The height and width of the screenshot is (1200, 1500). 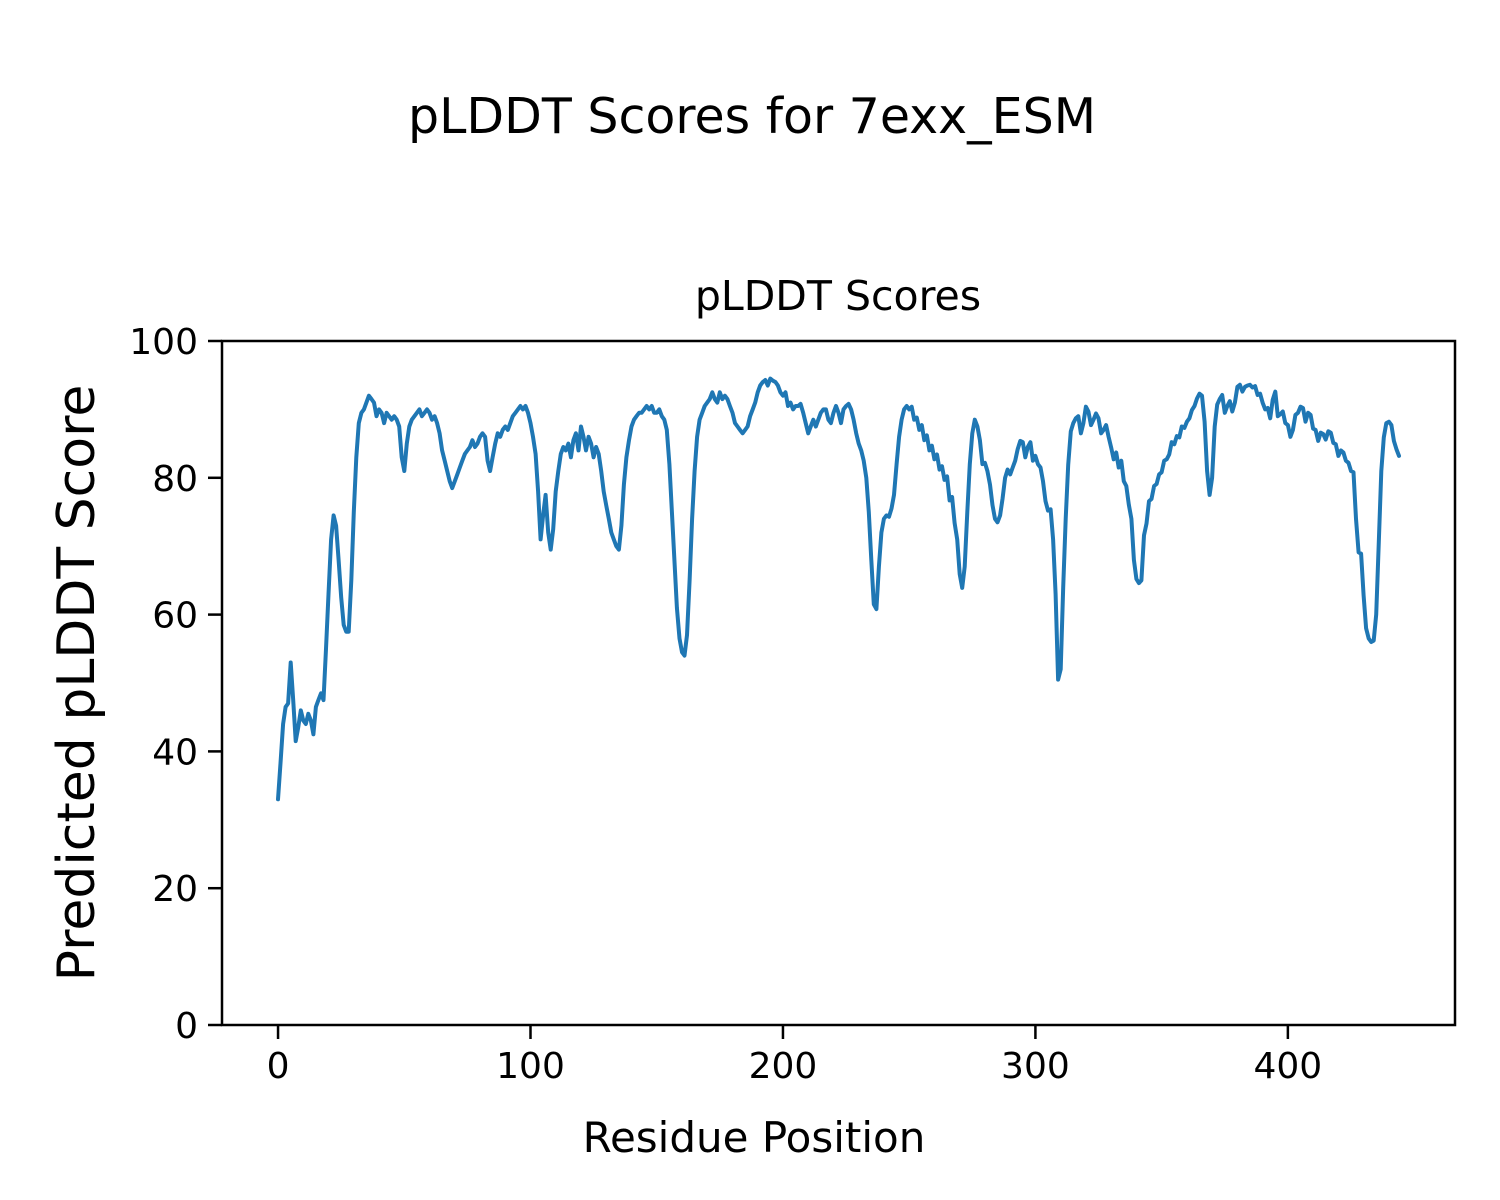 I want to click on y-tick-label: 40, so click(x=175, y=752).